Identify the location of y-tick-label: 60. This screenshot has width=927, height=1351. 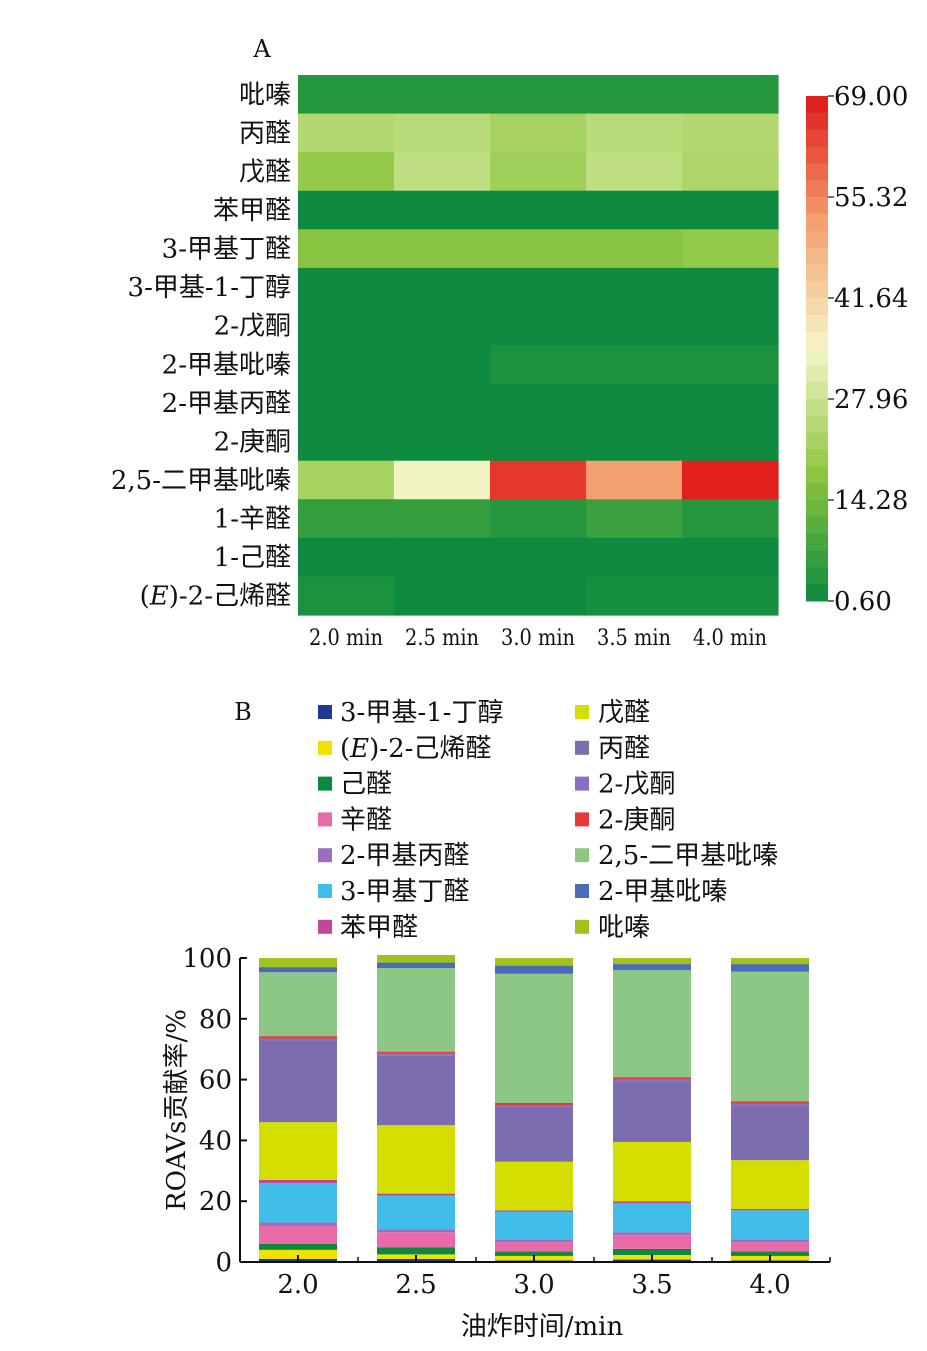
(215, 1081).